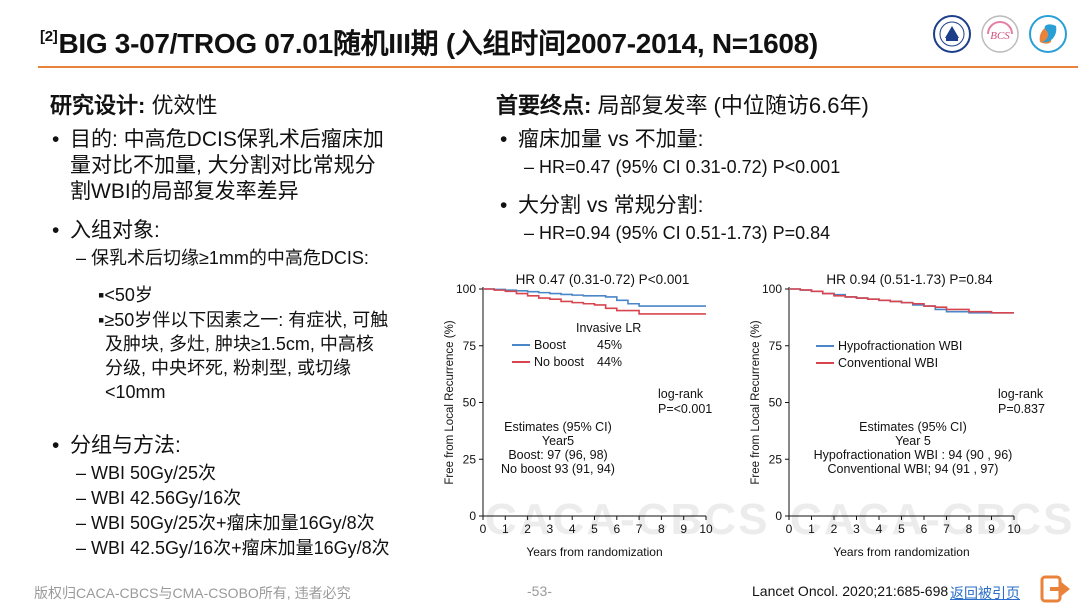 This screenshot has width=1080, height=608. Describe the element at coordinates (608, 328) in the screenshot. I see `legend-title: Invasive LR` at that location.